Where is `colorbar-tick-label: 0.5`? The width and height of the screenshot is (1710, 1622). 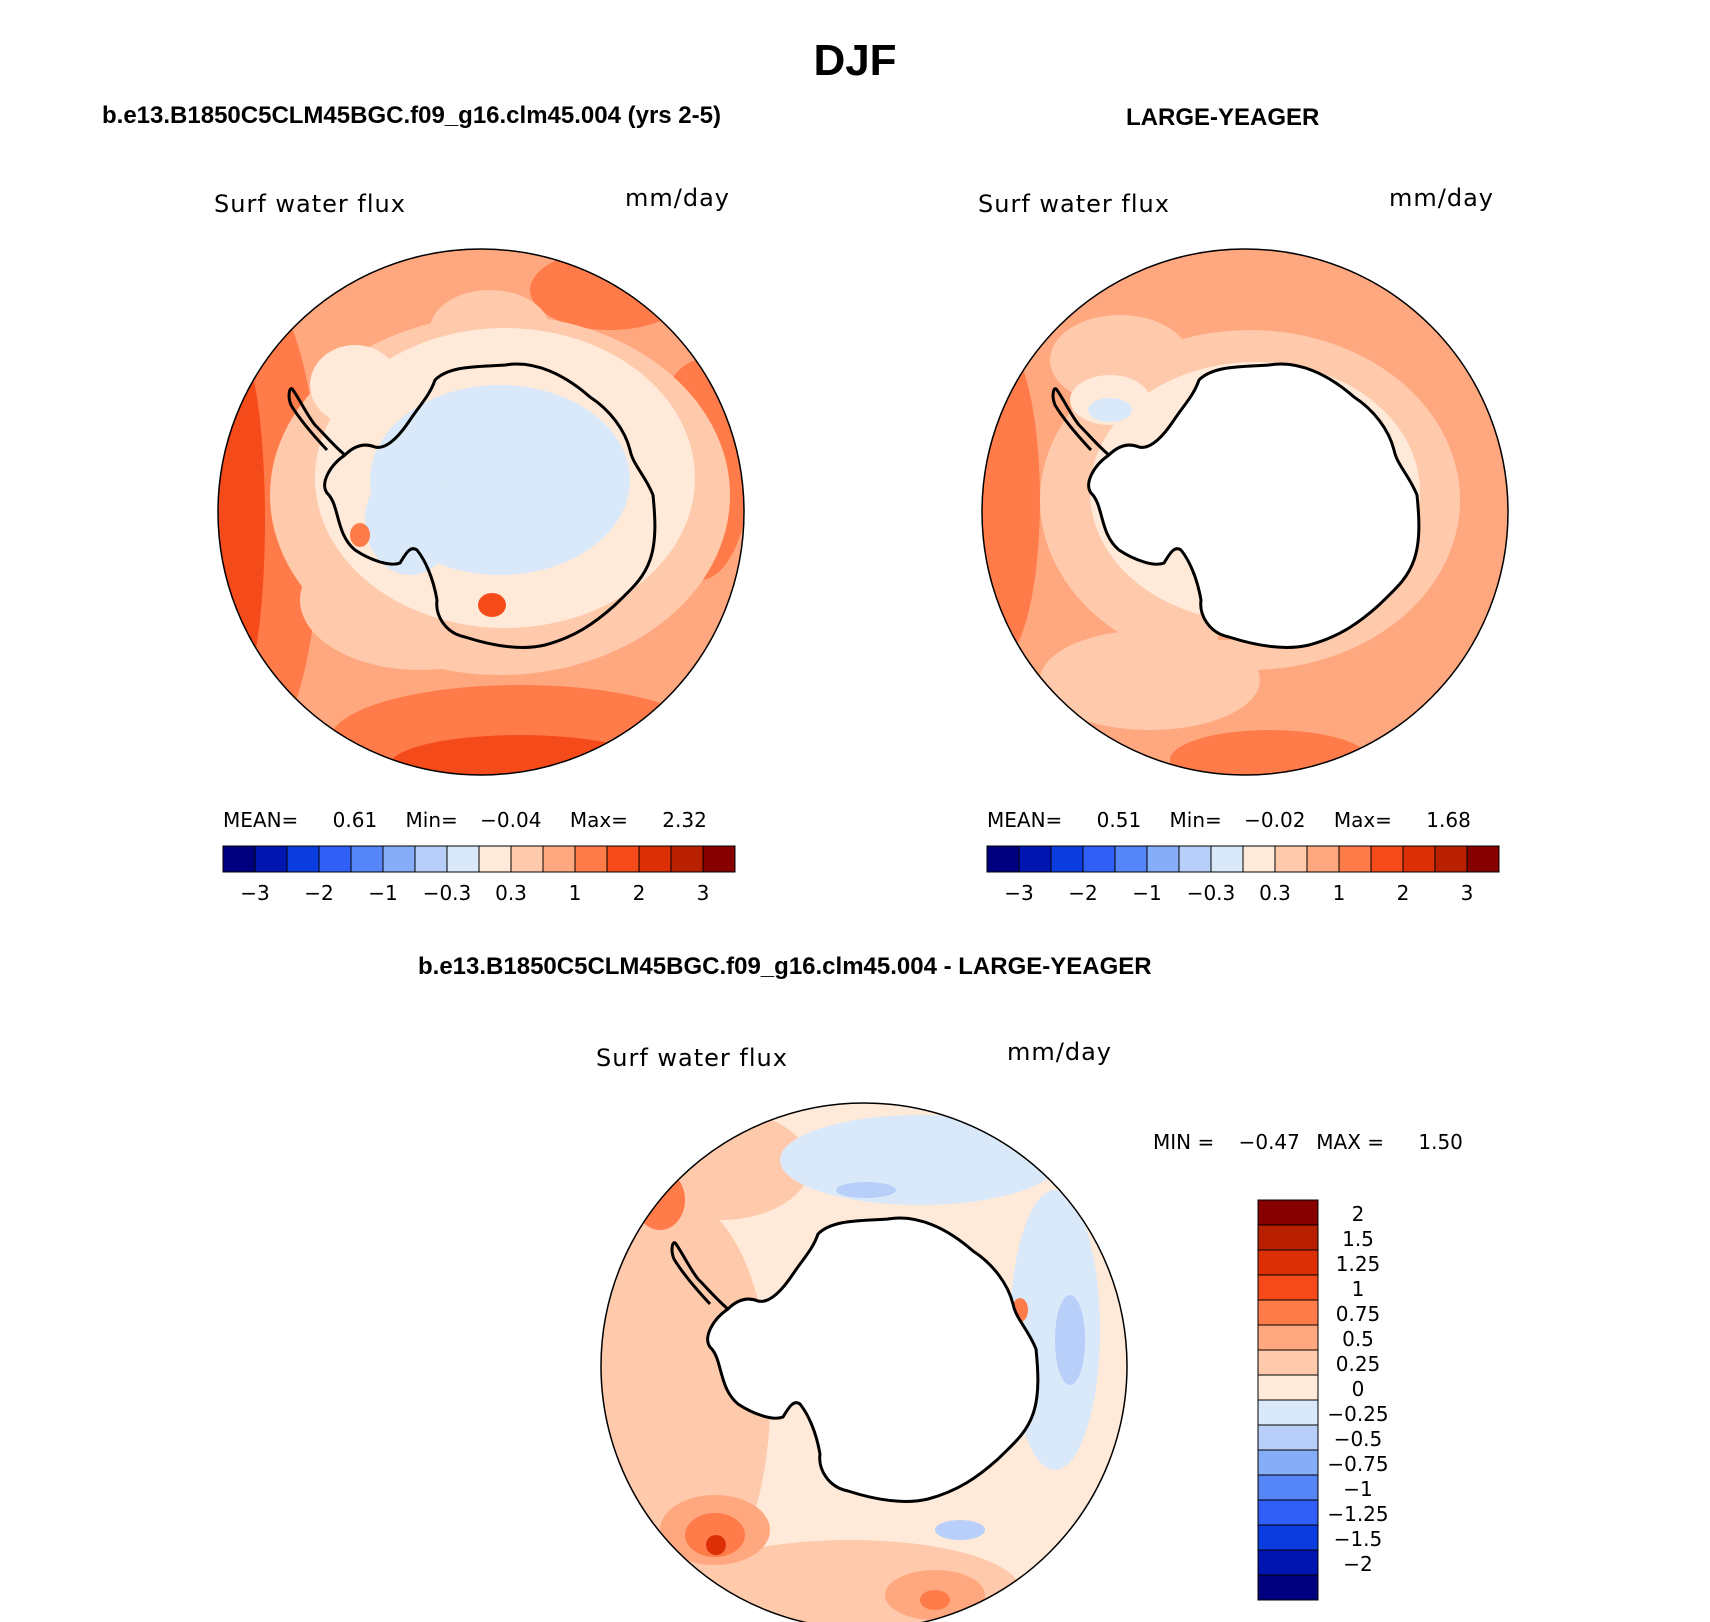
colorbar-tick-label: 0.5 is located at coordinates (1358, 1339).